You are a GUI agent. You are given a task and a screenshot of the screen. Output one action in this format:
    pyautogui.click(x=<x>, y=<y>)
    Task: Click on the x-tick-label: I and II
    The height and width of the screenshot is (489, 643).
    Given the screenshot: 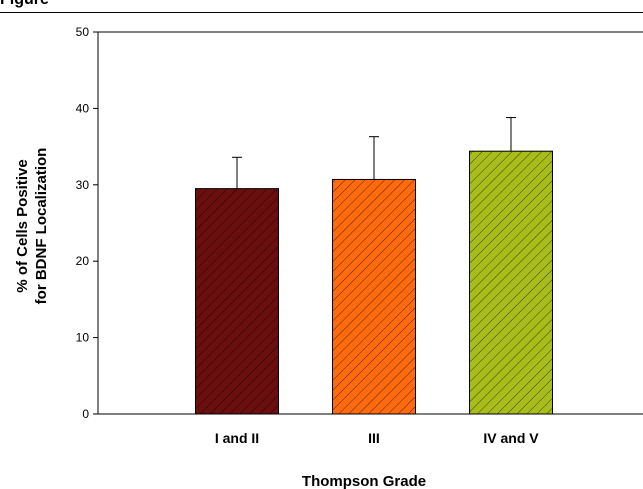 What is the action you would take?
    pyautogui.click(x=237, y=438)
    